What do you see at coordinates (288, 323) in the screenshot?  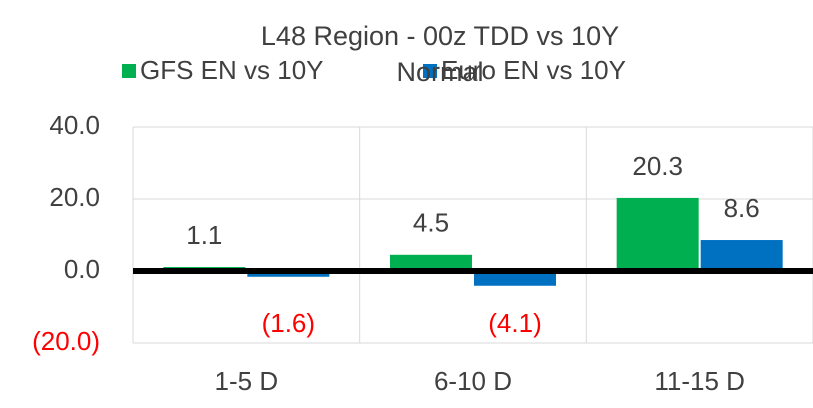 I see `data-label: (1.6)` at bounding box center [288, 323].